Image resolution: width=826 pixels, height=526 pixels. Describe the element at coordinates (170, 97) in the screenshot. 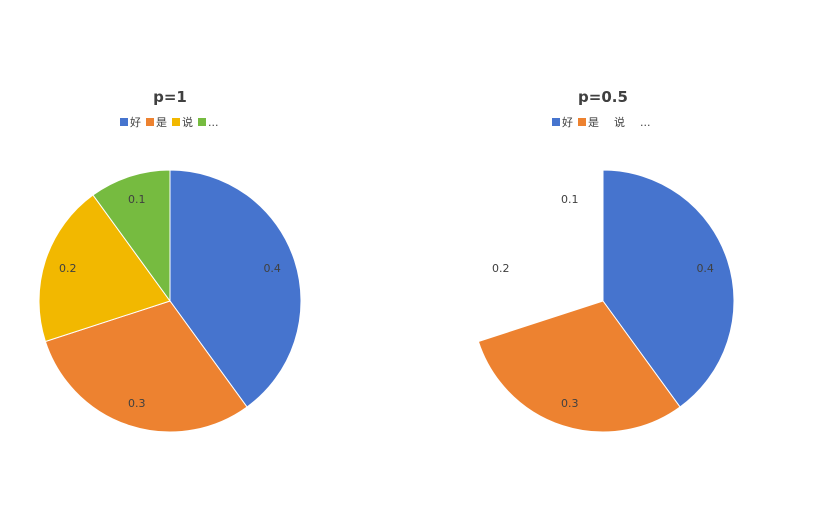

I see `chart-title: p=1` at that location.